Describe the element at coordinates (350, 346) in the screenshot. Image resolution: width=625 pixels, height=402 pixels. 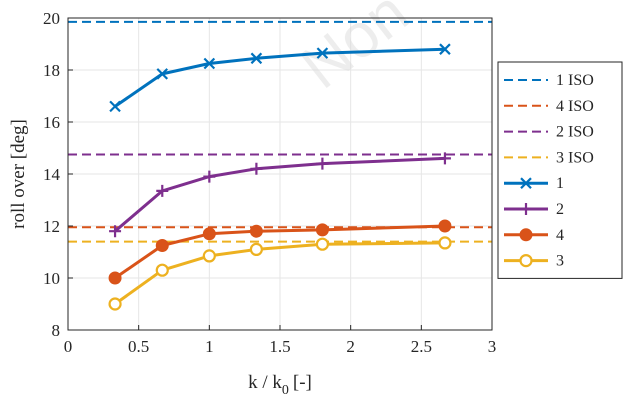
I see `x-tick-label: 2` at that location.